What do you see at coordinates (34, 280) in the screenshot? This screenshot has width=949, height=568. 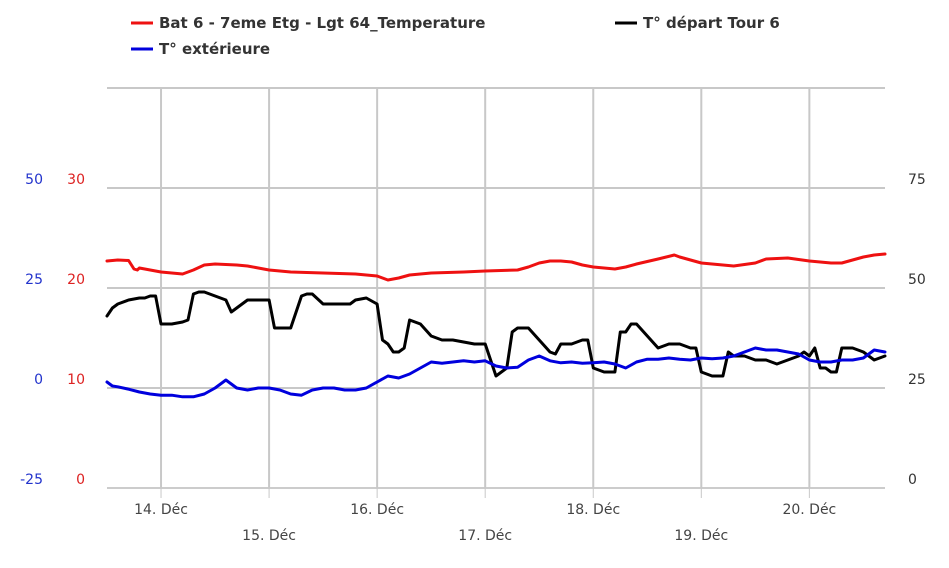 I see `y-tick-label-blue-left: 25` at bounding box center [34, 280].